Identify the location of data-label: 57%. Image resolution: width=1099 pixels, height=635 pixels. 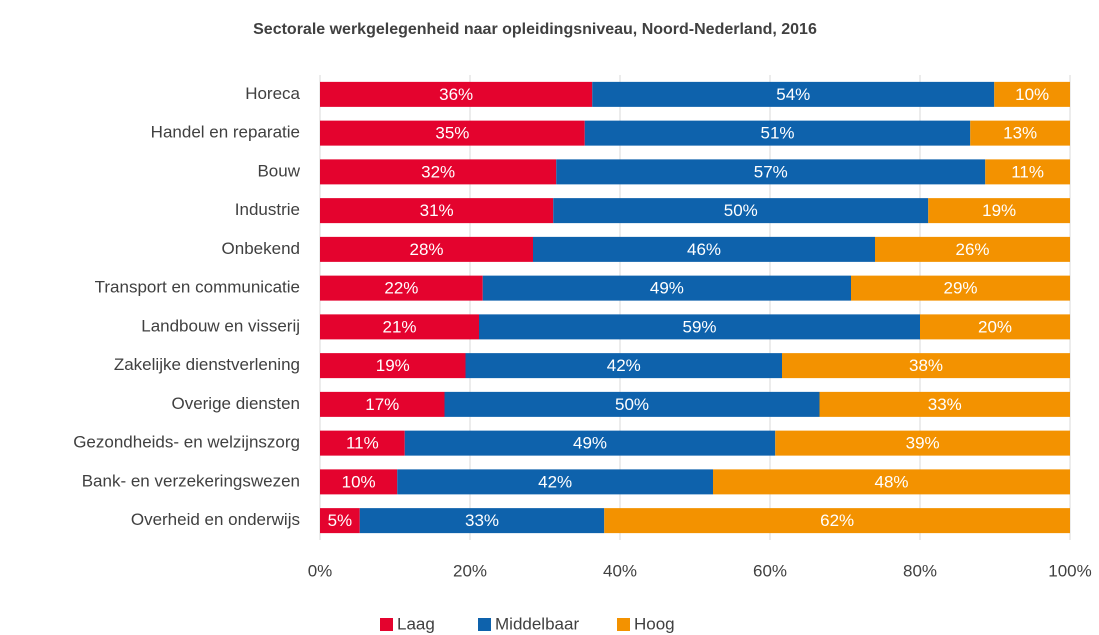
(771, 171).